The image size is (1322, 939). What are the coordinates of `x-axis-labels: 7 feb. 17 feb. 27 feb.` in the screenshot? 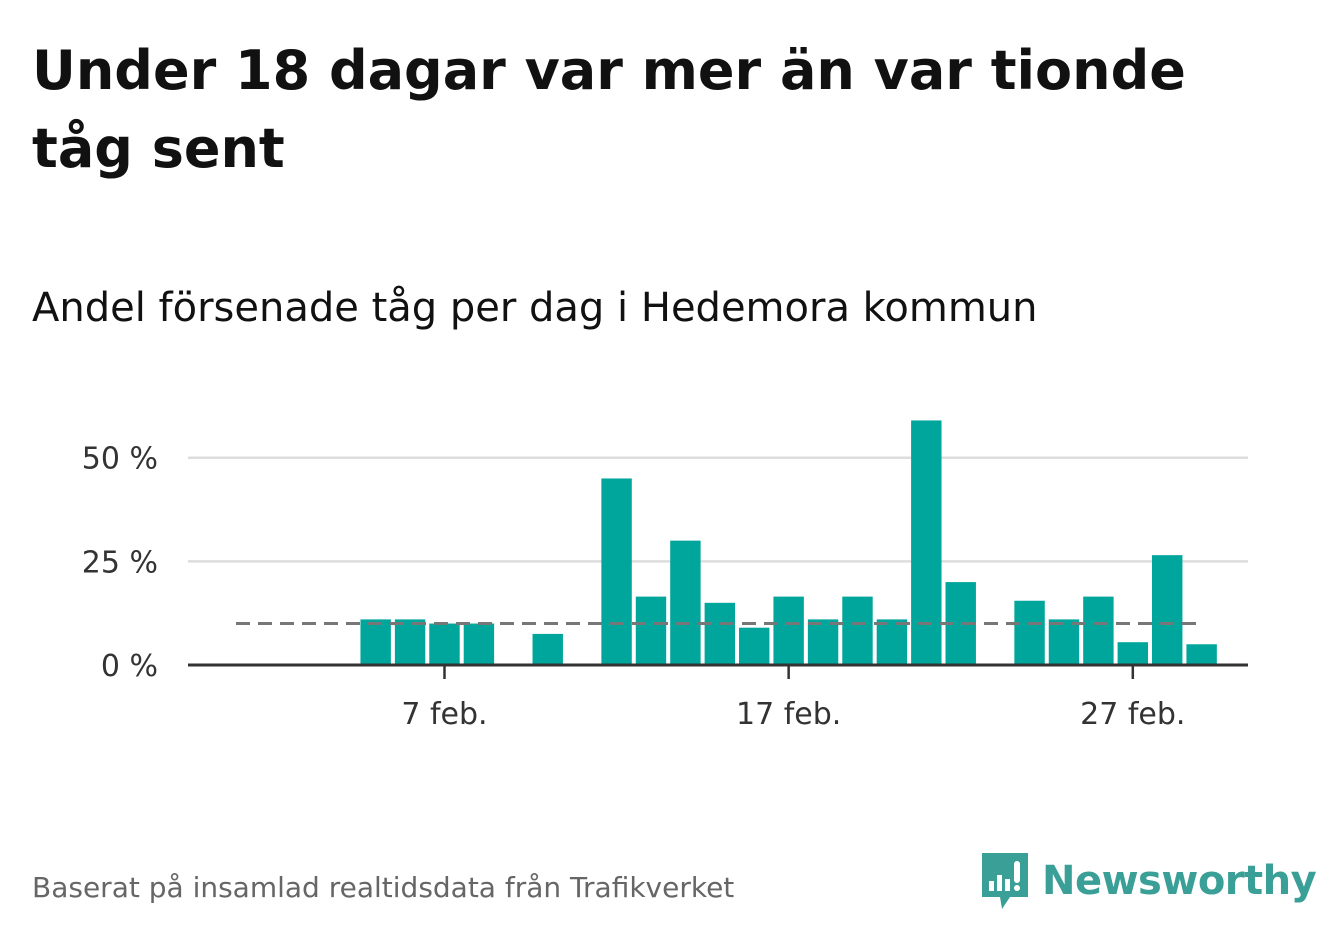 It's located at (793, 714).